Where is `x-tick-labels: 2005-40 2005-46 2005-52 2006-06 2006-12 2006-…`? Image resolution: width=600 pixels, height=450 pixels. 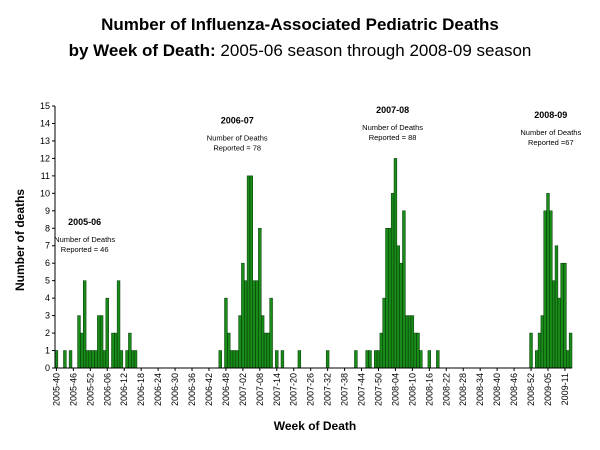
x-tick-labels: 2005-40 2005-46 2005-52 2006-06 2006-12 2006-… is located at coordinates (310, 387).